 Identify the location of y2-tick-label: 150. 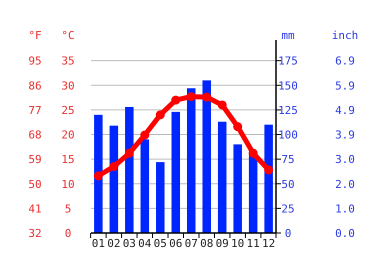
(288, 85).